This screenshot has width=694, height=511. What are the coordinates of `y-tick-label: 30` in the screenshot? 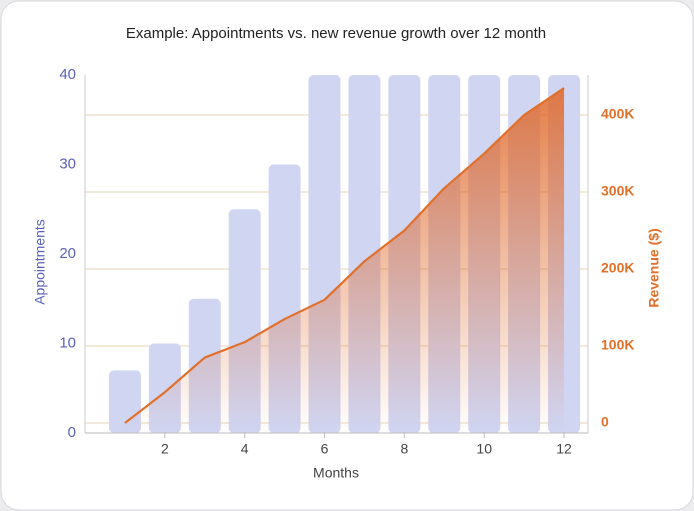 It's located at (67, 163).